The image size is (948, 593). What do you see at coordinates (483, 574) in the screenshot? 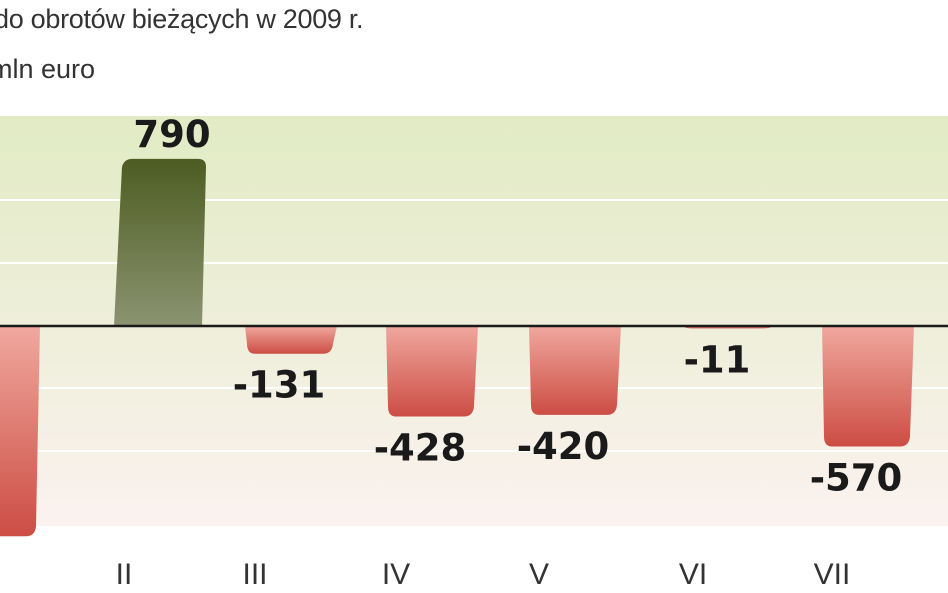
I see `category-labels: IIIIIIIVVVIVII` at bounding box center [483, 574].